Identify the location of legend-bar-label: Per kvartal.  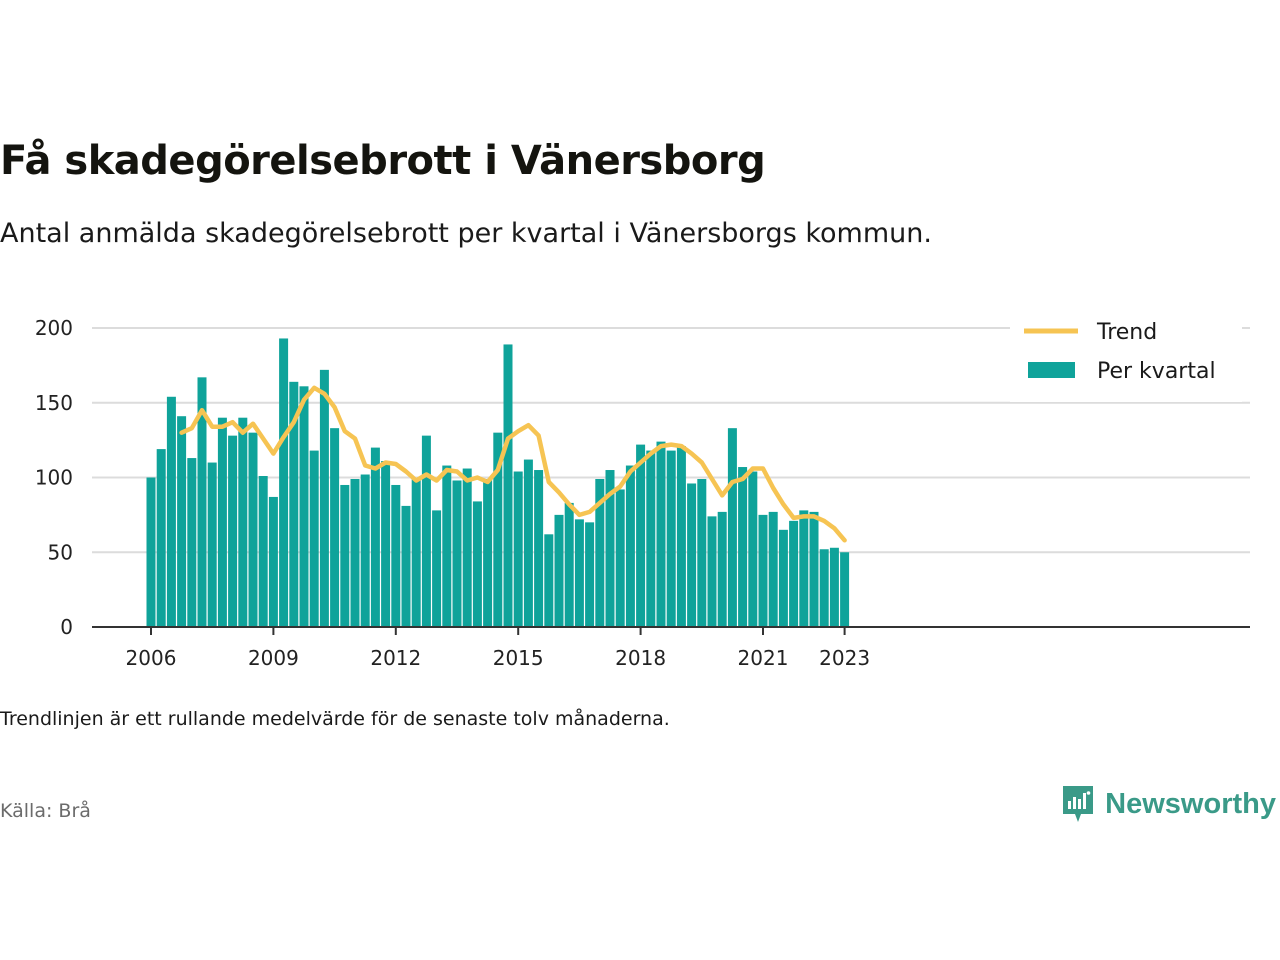
(1156, 371).